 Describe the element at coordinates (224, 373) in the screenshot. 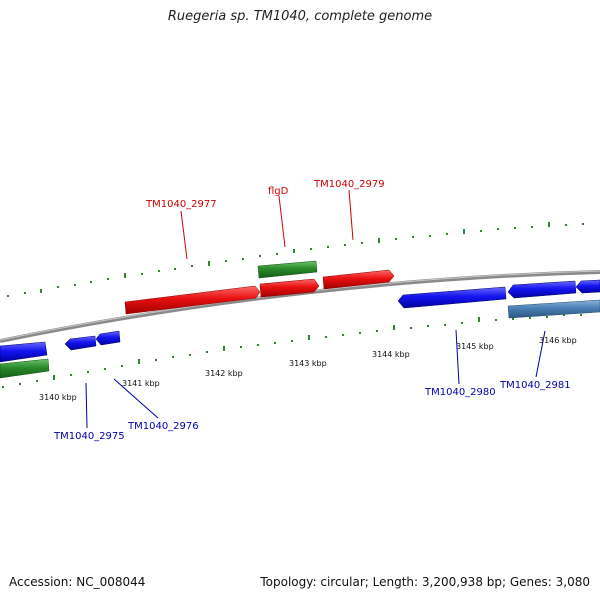

I see `scale-label-3142: 3142 kbp` at that location.